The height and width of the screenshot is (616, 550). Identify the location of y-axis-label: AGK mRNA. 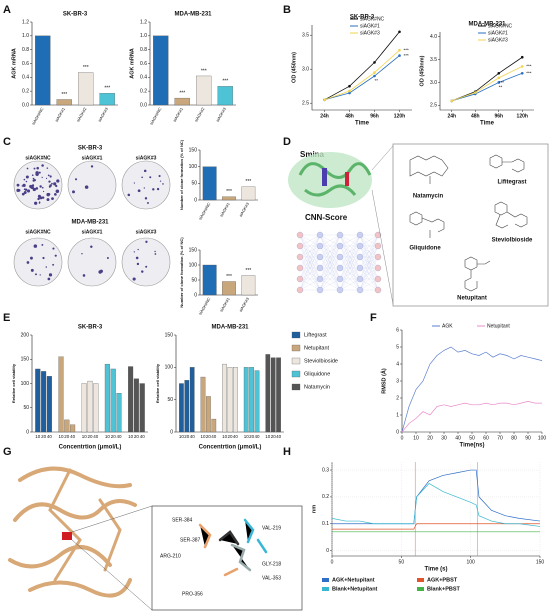
(14, 63).